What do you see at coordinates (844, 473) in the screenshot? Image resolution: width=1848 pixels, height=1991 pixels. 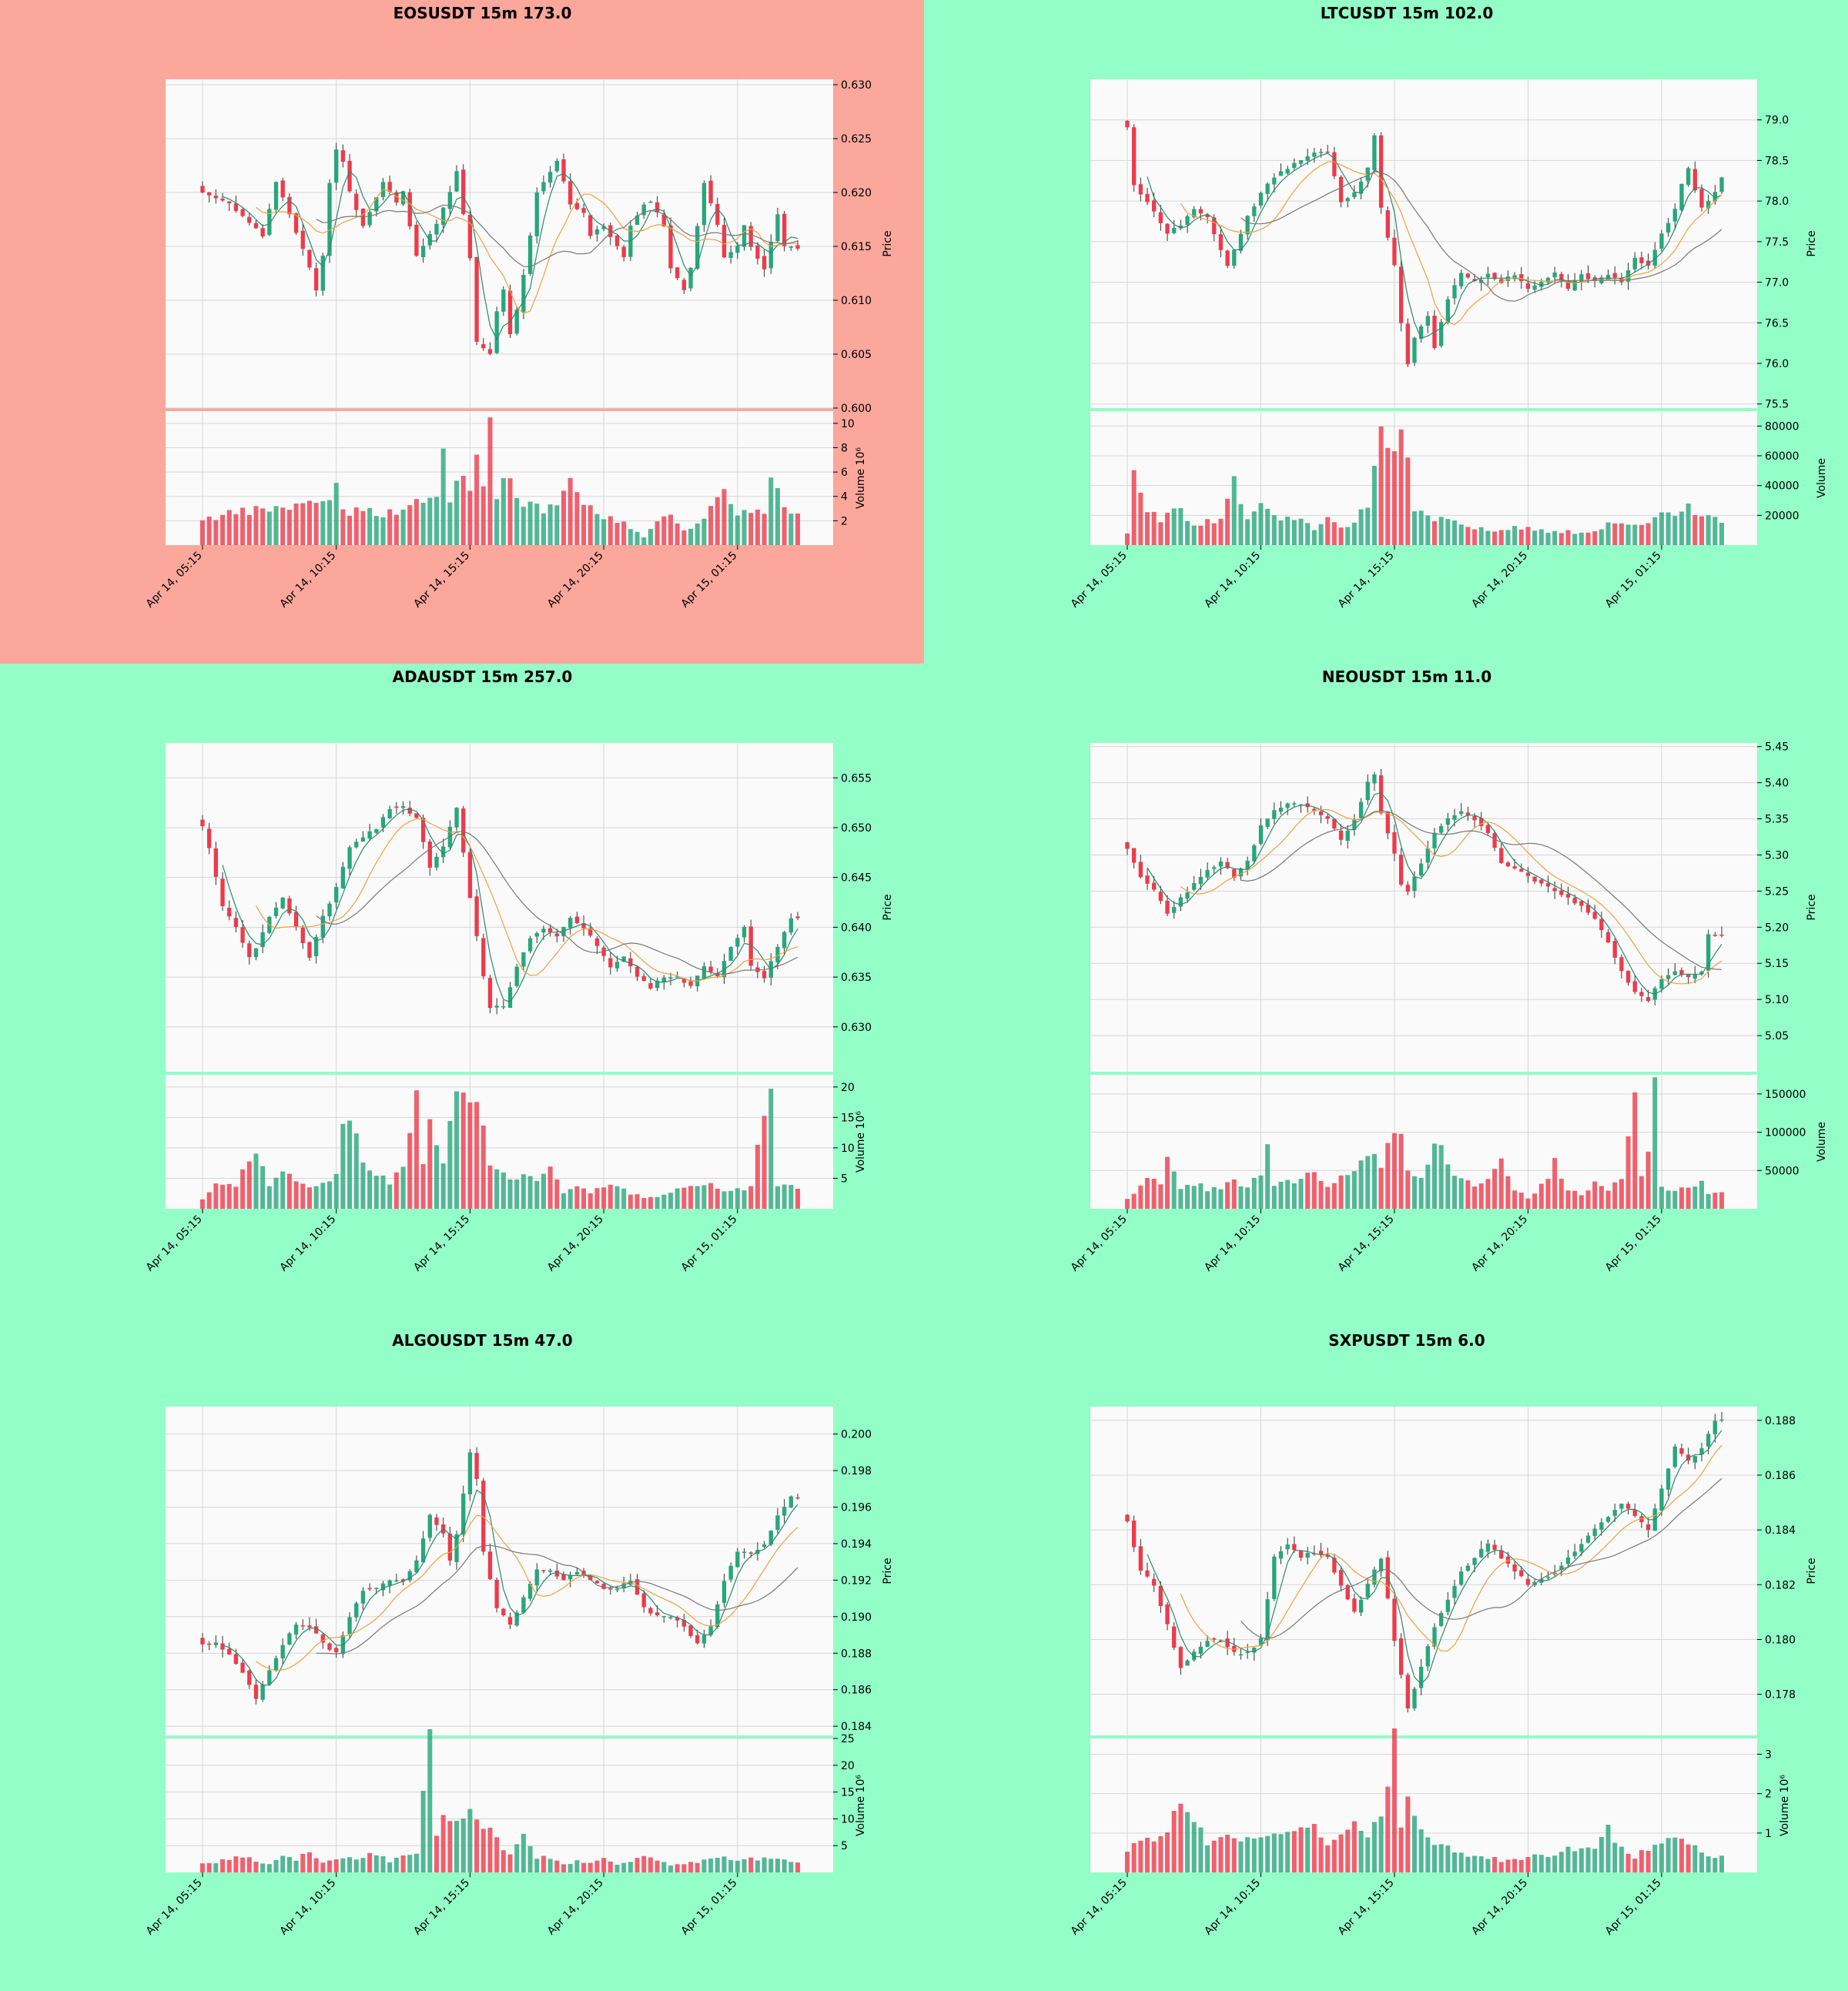 I see `volume-tick-label: 6` at bounding box center [844, 473].